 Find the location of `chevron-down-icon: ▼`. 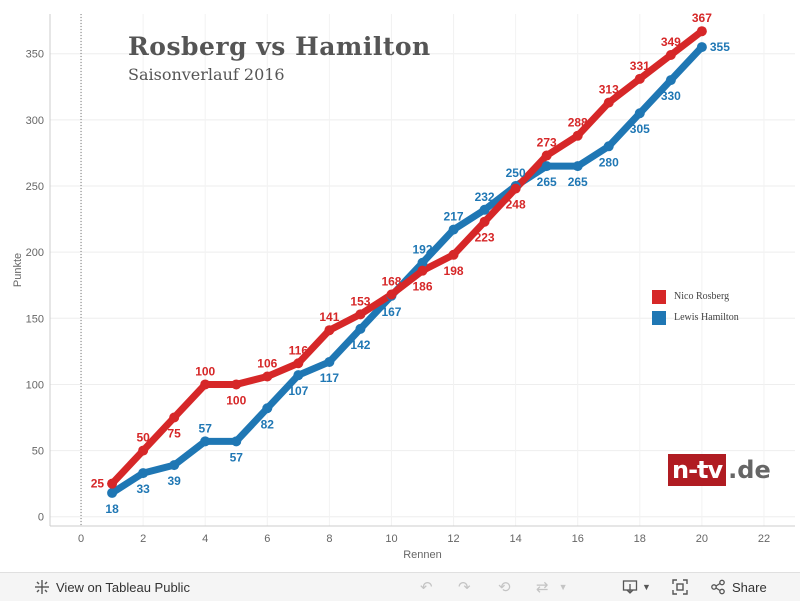

chevron-down-icon: ▼ is located at coordinates (646, 587).